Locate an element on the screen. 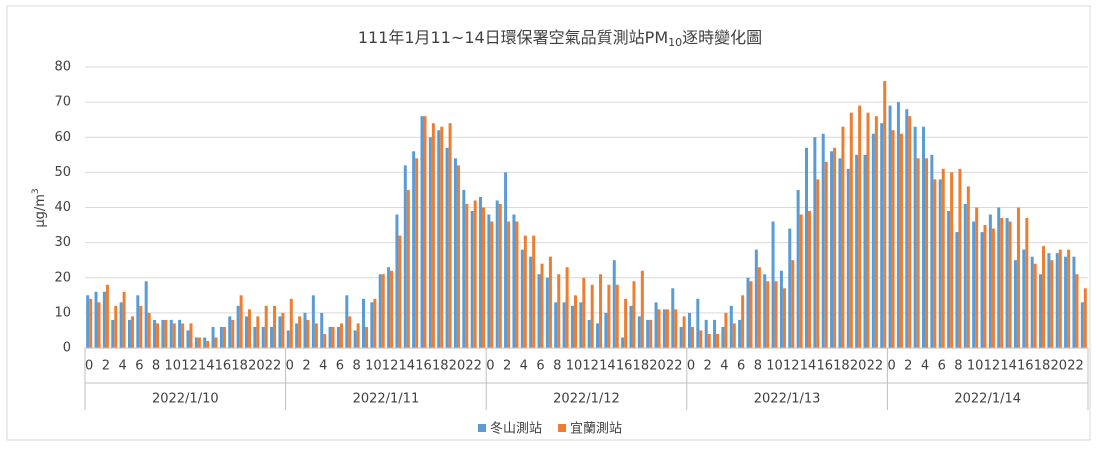 The height and width of the screenshot is (450, 1097). y-tick-label: 40 is located at coordinates (62, 207).